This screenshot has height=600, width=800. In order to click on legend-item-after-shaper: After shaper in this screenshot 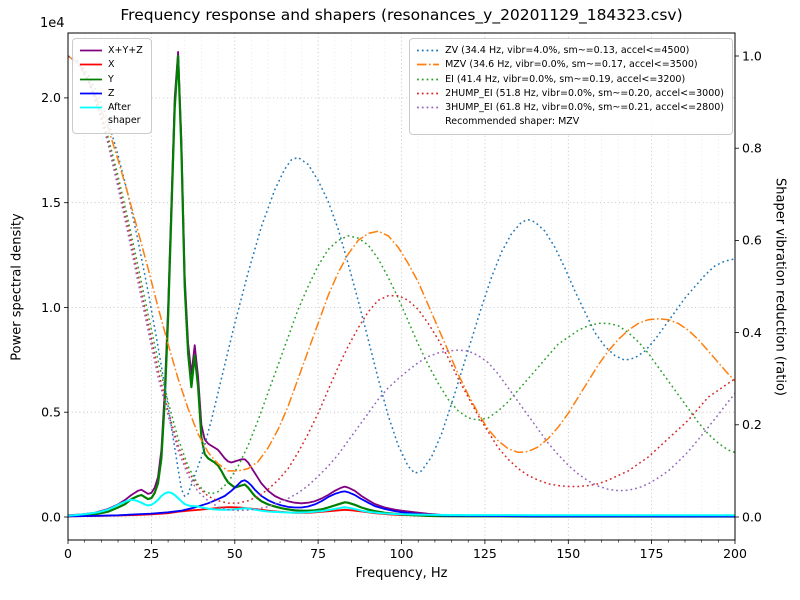, I will do `click(111, 114)`.